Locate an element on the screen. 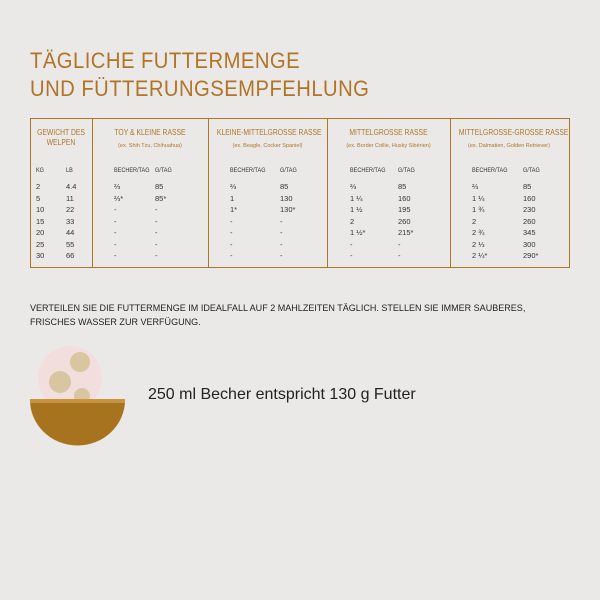 The height and width of the screenshot is (600, 600). title: UND FÜTTERUNGSEMPFEHLUNG is located at coordinates (200, 88).